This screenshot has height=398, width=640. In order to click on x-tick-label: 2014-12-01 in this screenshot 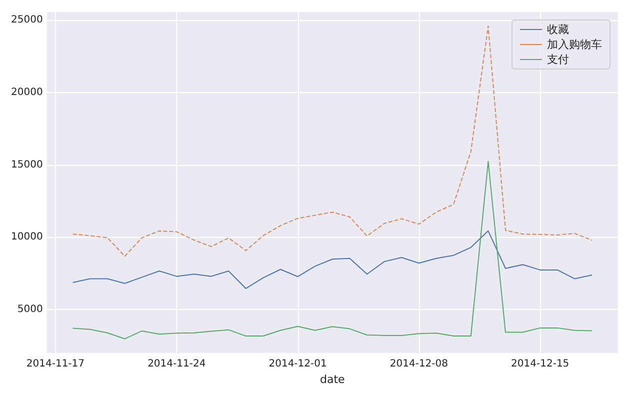, I will do `click(297, 364)`.